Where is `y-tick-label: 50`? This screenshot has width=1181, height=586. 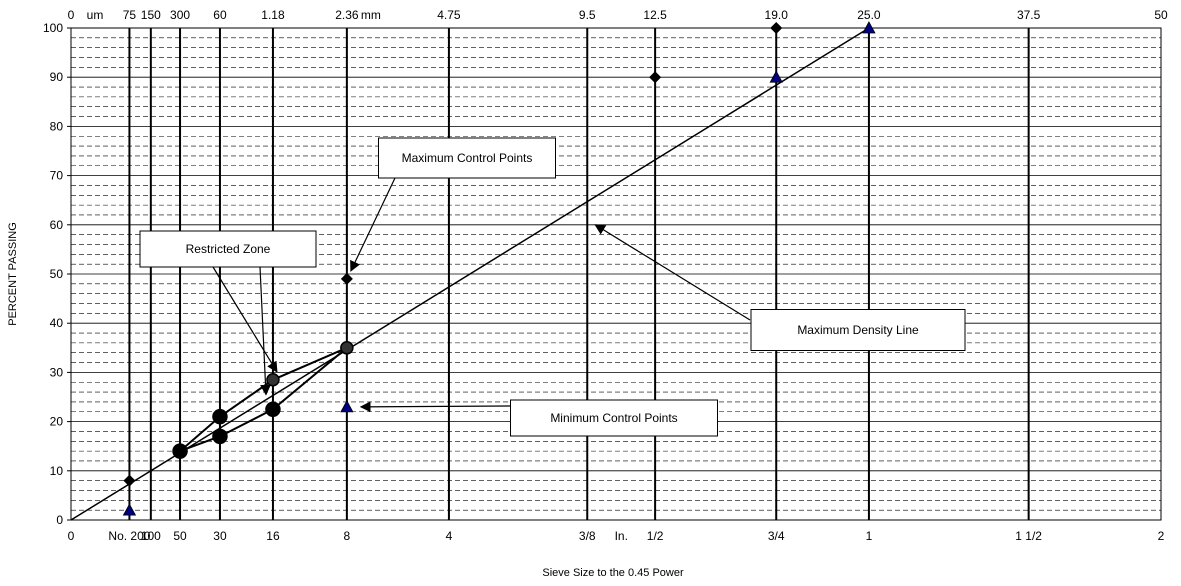 y-tick-label: 50 is located at coordinates (57, 274).